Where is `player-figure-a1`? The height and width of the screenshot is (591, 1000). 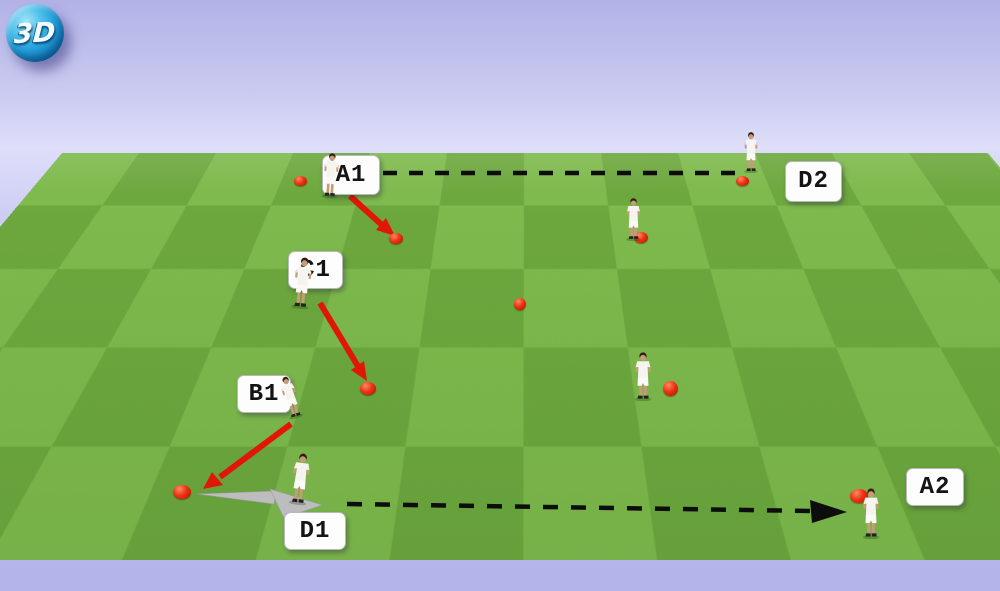 player-figure-a1 is located at coordinates (330, 175).